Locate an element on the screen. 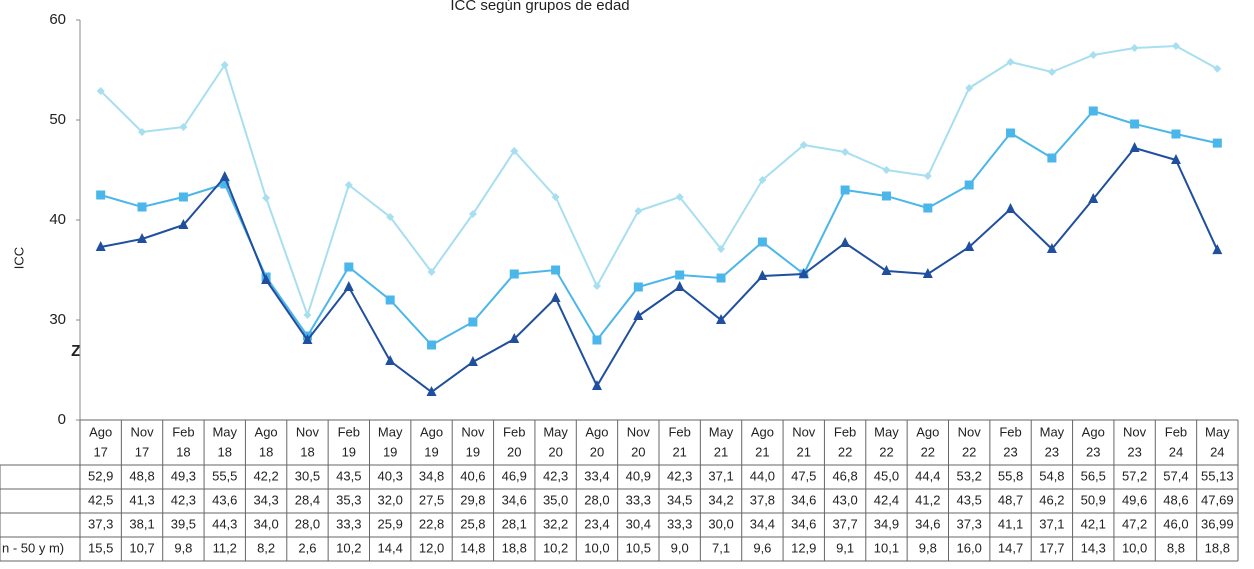 The image size is (1254, 569). table-cell: 46,8 is located at coordinates (844, 475).